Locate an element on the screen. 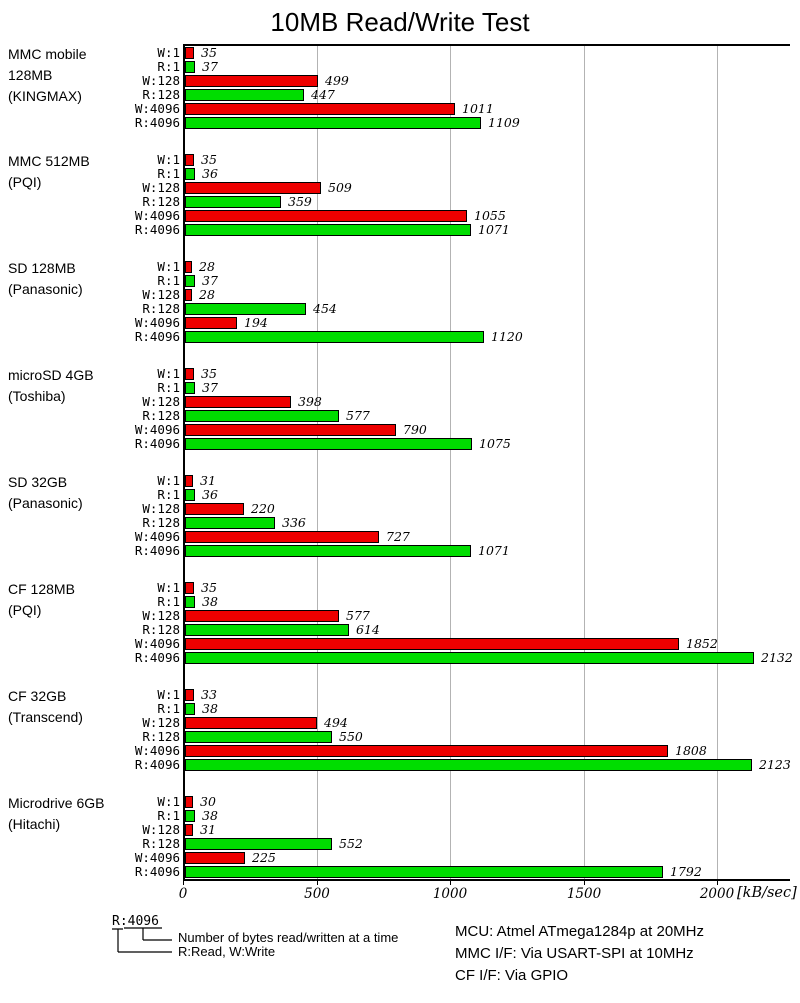 This screenshot has width=800, height=1003. bar-value-label: 38 is located at coordinates (210, 815).